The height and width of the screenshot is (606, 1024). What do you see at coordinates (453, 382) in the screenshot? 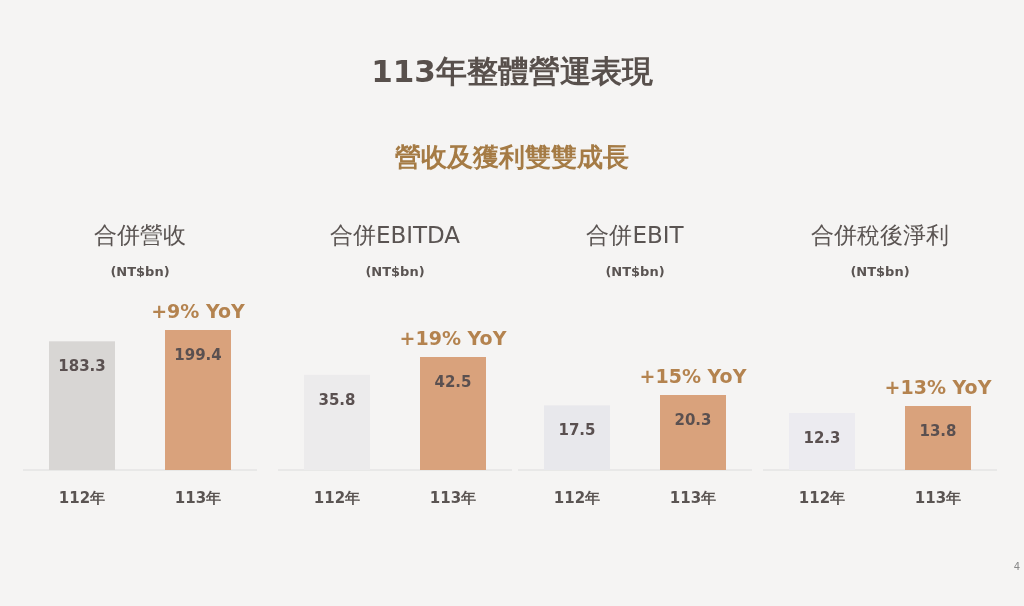
I see `data-label: 42.5` at bounding box center [453, 382].